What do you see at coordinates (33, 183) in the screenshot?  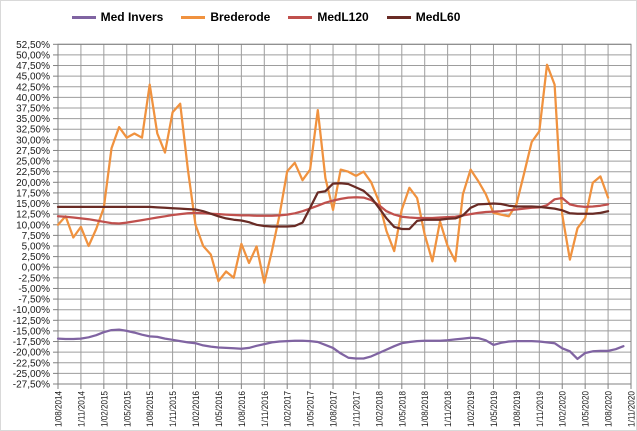 I see `y-tick-label: 20,00%` at bounding box center [33, 183].